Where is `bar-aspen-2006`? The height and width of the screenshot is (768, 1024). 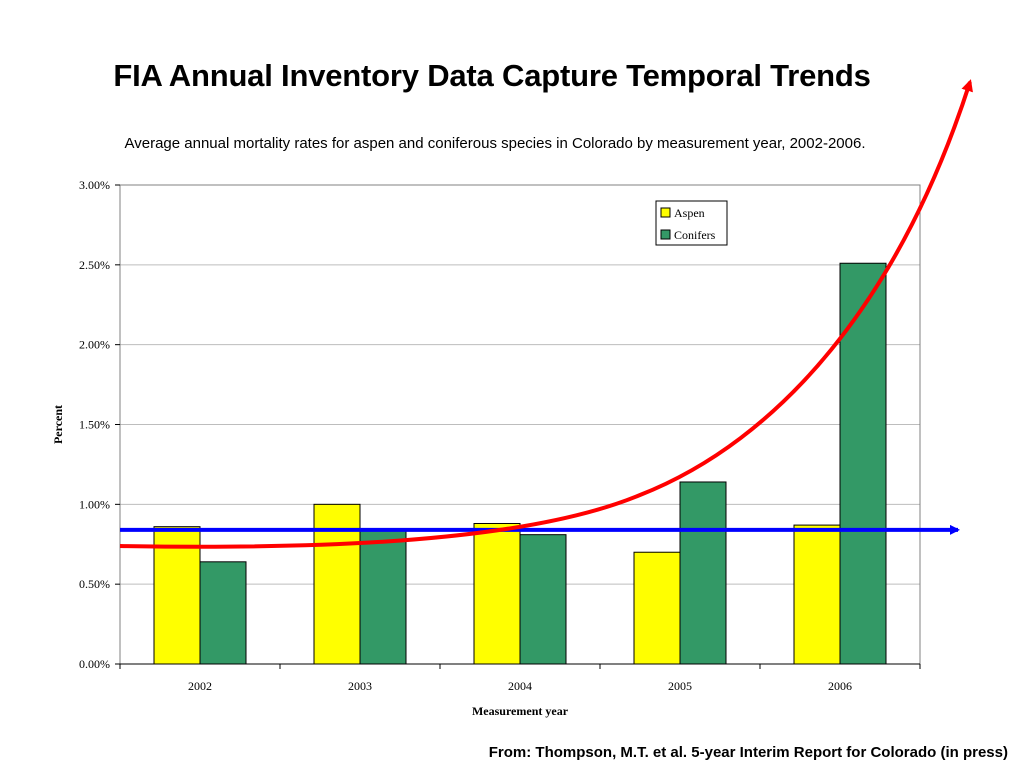 bar-aspen-2006 is located at coordinates (817, 594).